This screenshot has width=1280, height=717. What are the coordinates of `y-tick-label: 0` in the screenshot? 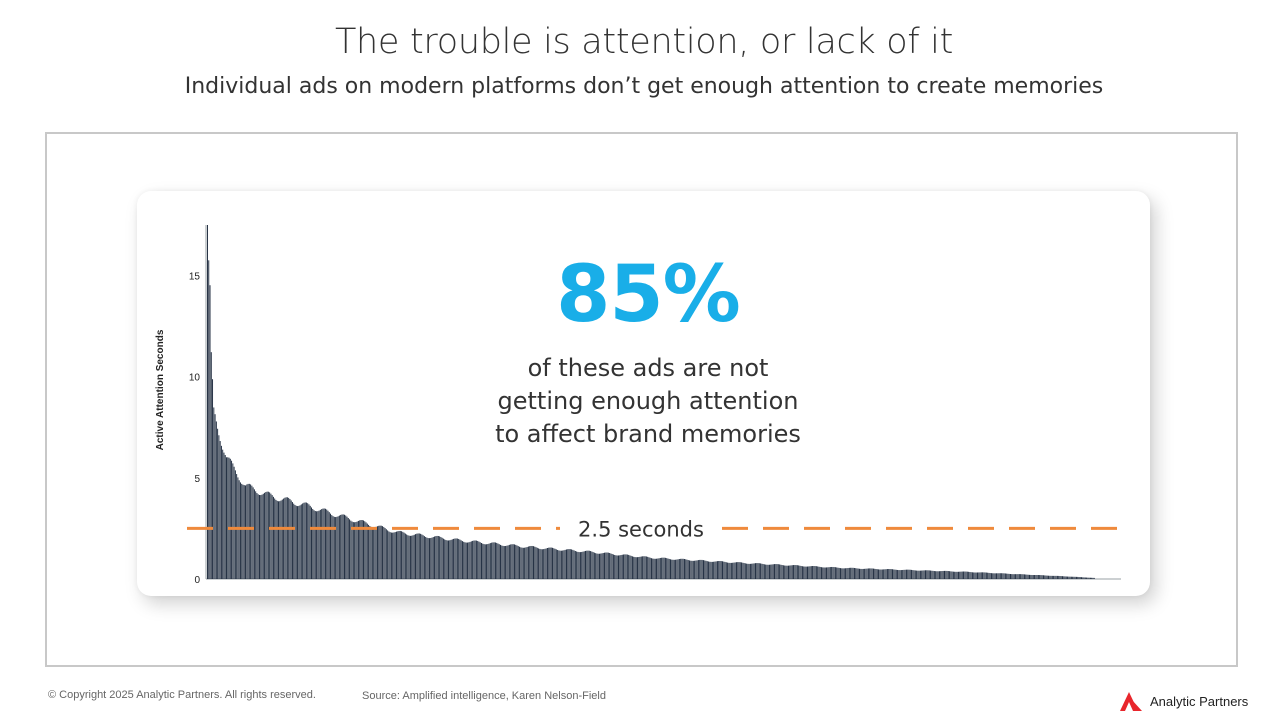 It's located at (197, 580).